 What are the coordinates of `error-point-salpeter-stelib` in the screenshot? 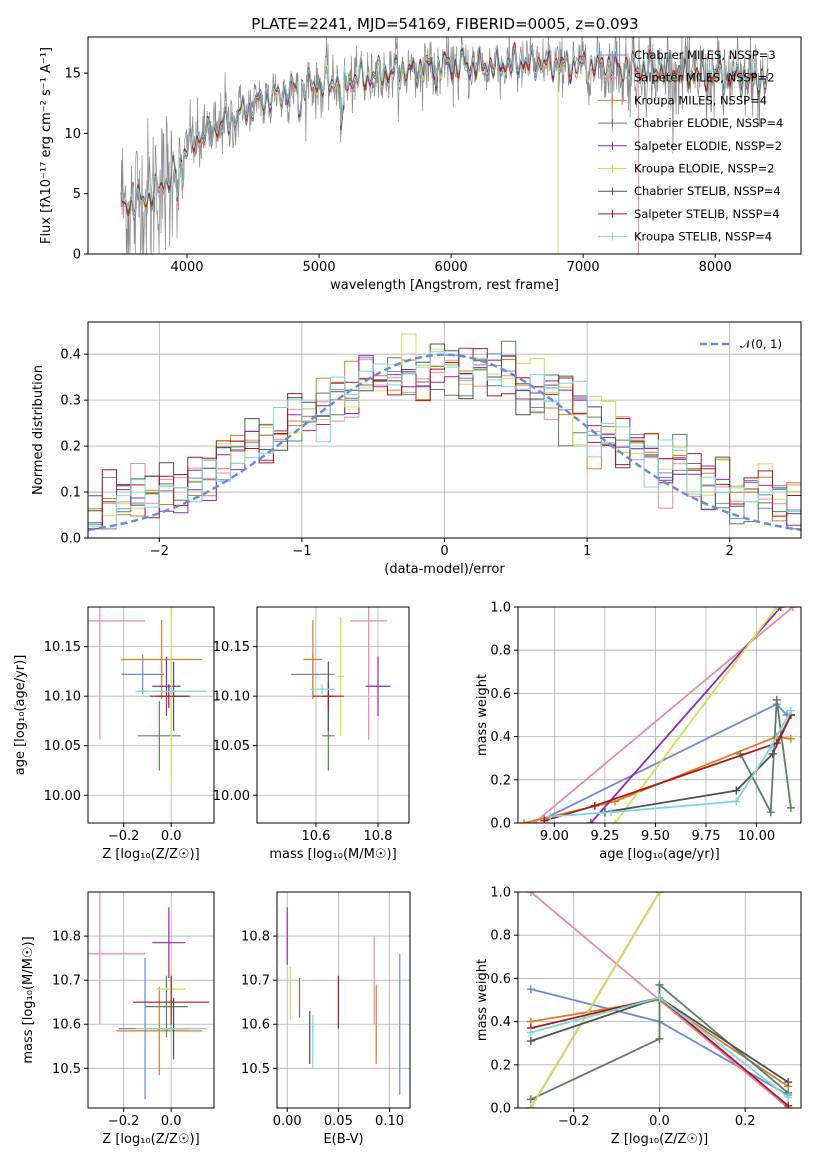 It's located at (328, 696).